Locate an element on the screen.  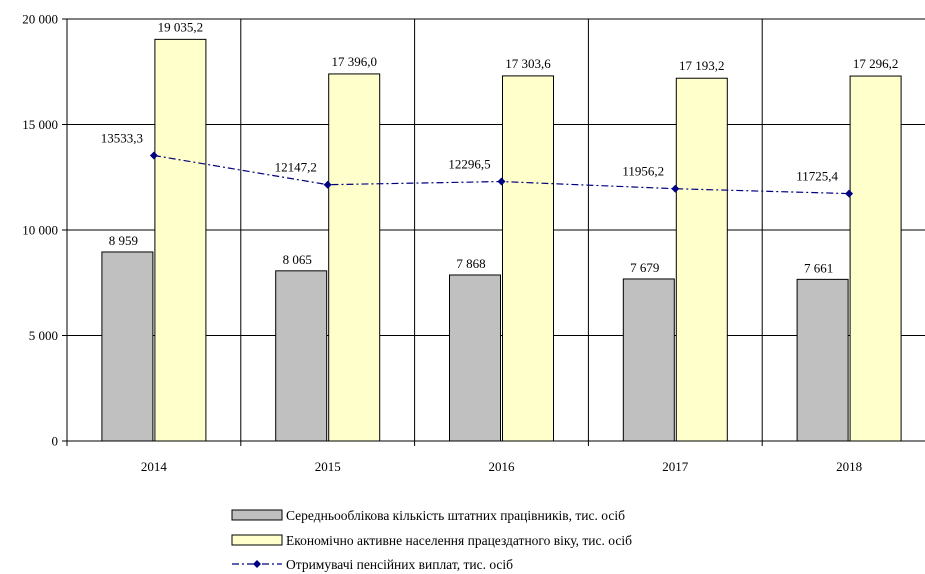
legend-label-pension: Отримувачі пенсійних виплат, тис. осіб is located at coordinates (399, 564).